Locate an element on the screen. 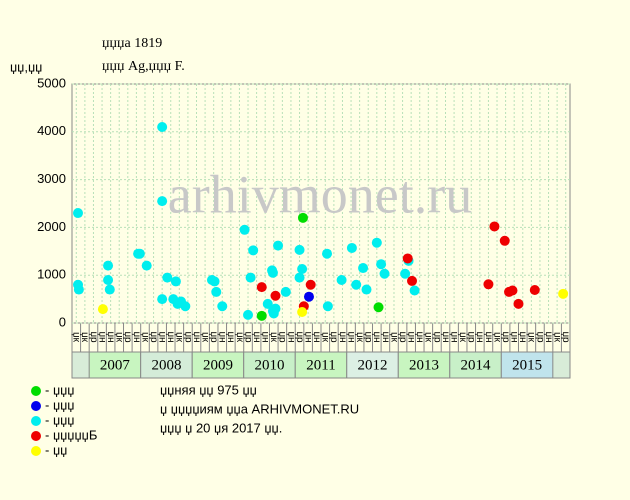 The width and height of the screenshot is (630, 500). year-label: 2015 is located at coordinates (527, 365).